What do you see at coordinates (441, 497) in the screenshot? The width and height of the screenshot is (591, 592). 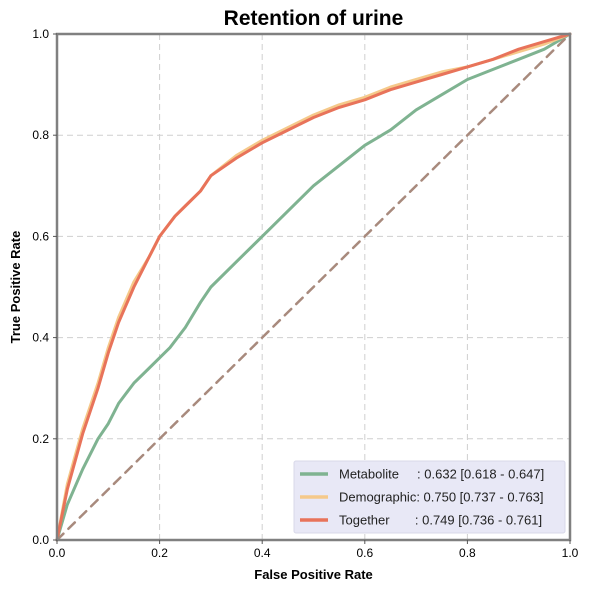 I see `legend-label-demographic: Demographic: 0.750 [0.737 - 0.763]` at bounding box center [441, 497].